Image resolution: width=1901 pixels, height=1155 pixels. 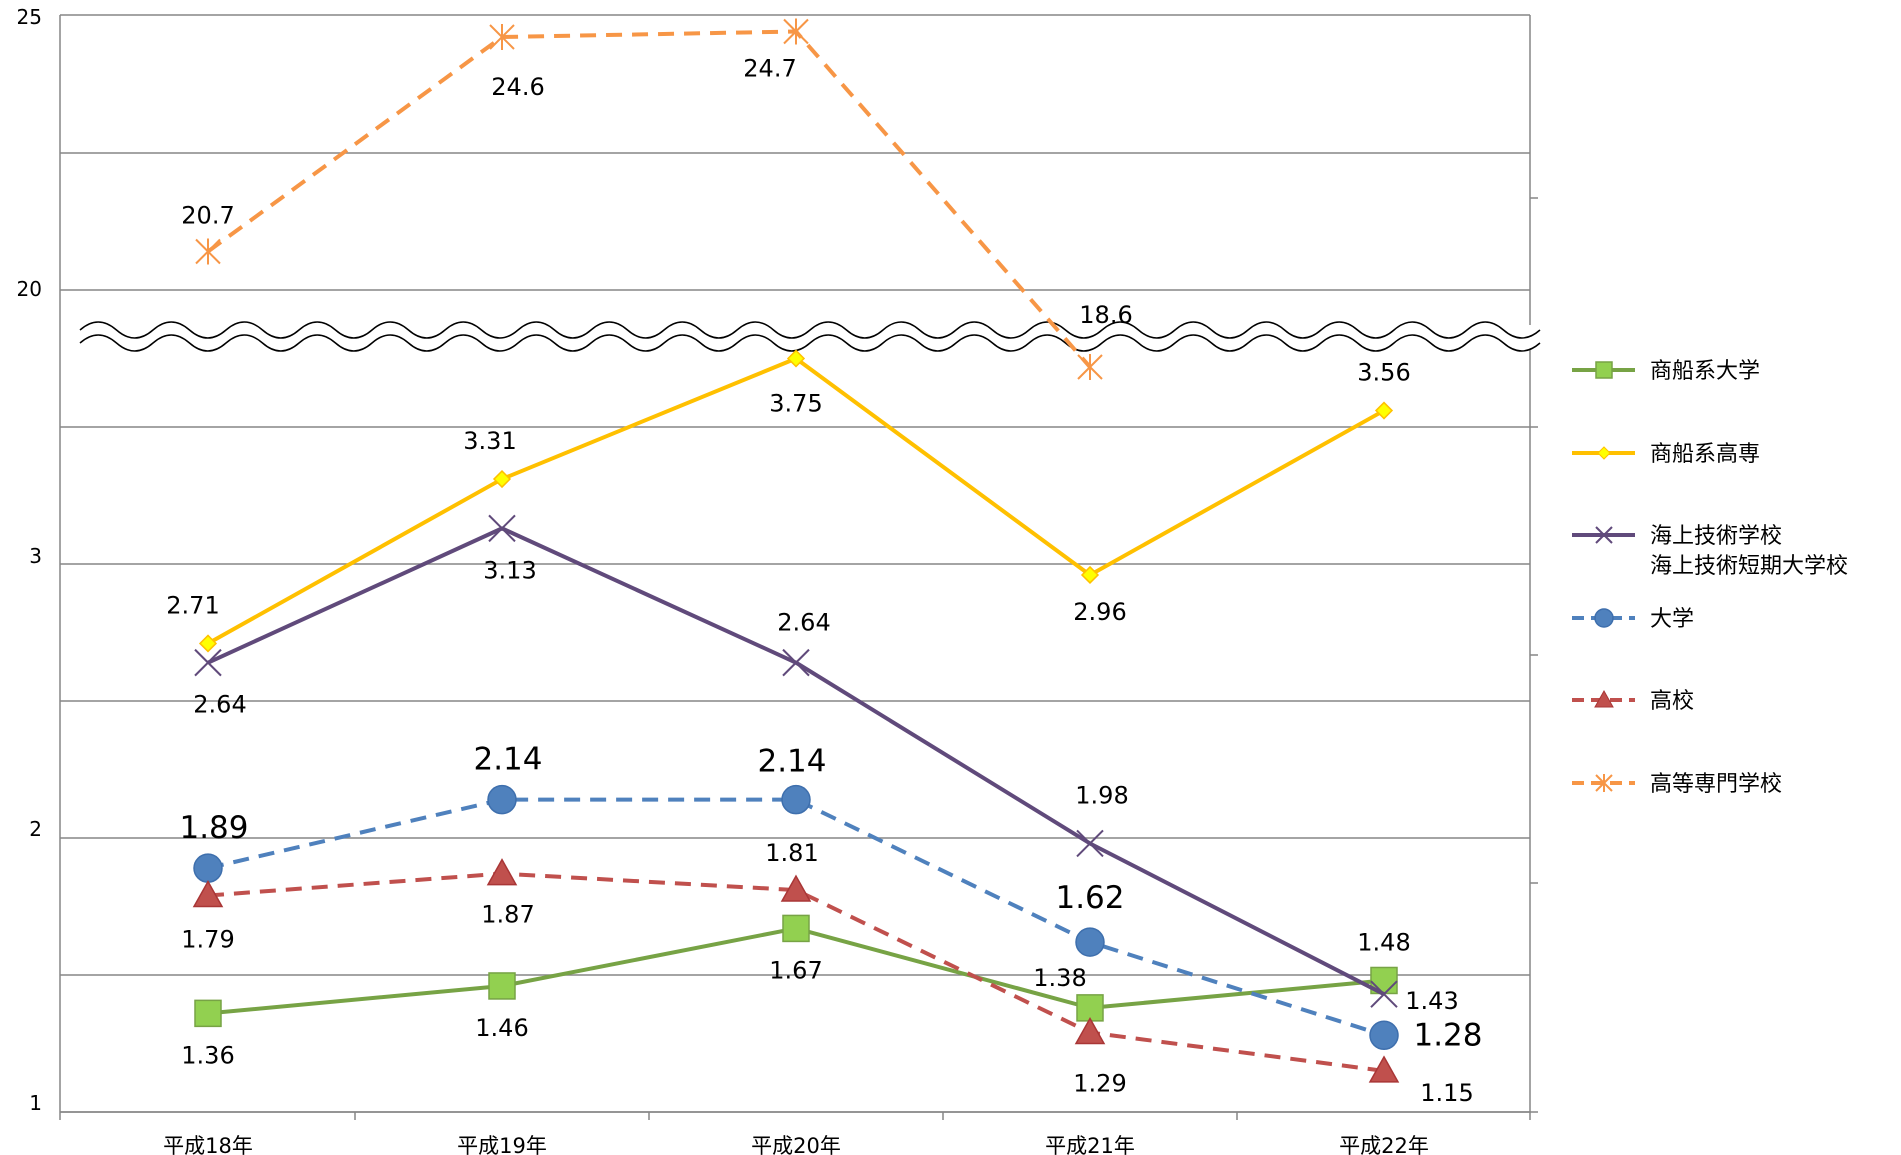 What do you see at coordinates (1431, 1001) in the screenshot?
I see `data-label-2-4: 1.43` at bounding box center [1431, 1001].